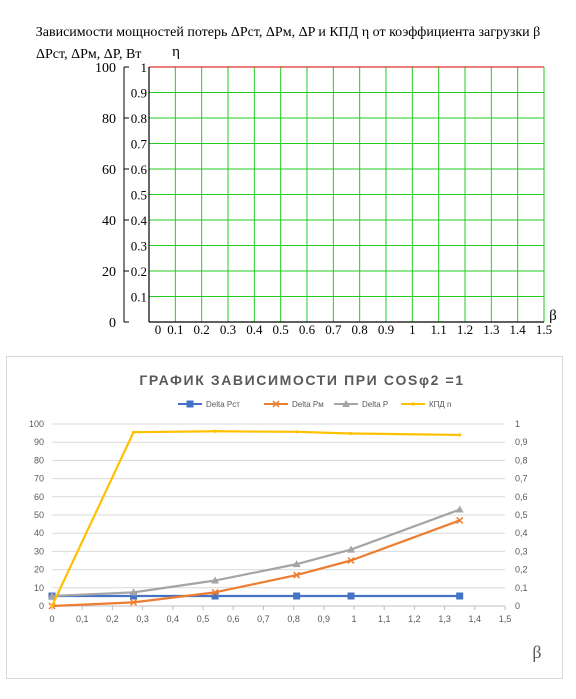 The height and width of the screenshot is (699, 576). What do you see at coordinates (139, 246) in the screenshot?
I see `top-right-y-tick-label: 0.3` at bounding box center [139, 246].